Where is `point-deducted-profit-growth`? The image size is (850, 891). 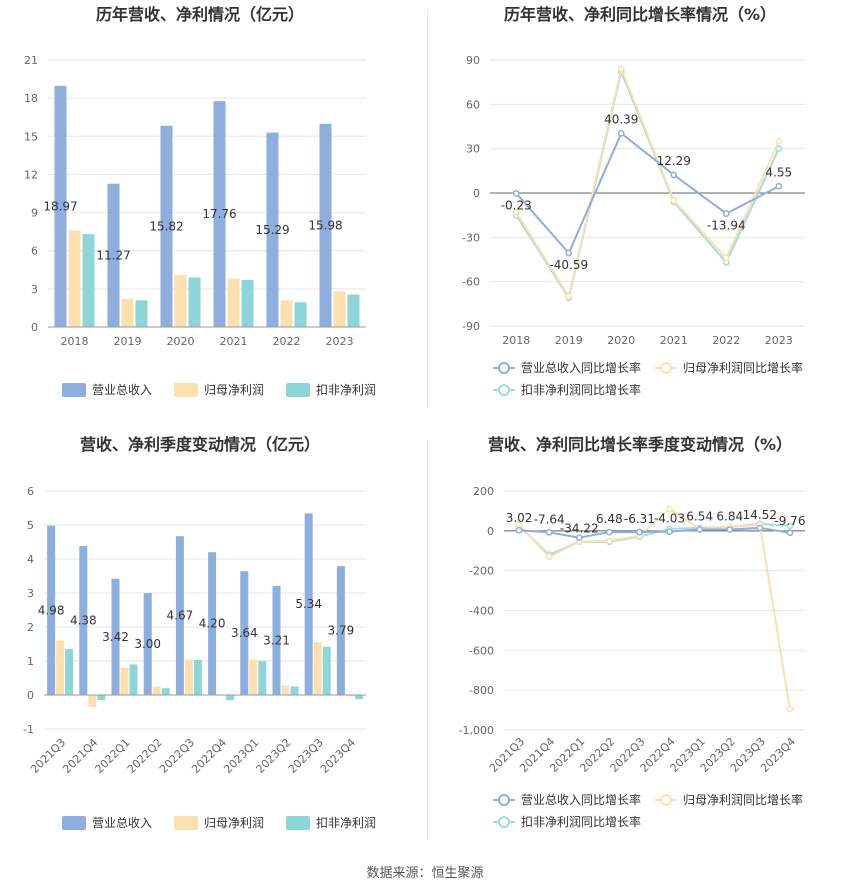 point-deducted-profit-growth is located at coordinates (790, 526).